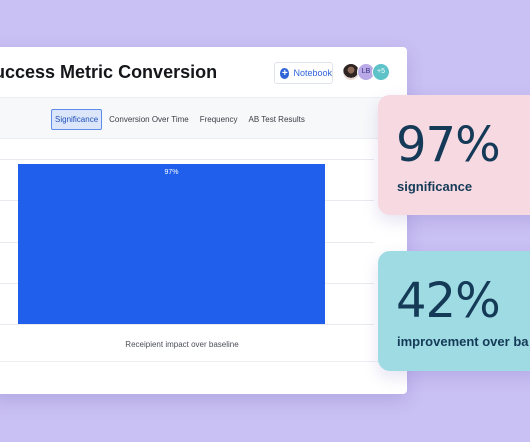 Image resolution: width=530 pixels, height=442 pixels. What do you see at coordinates (149, 119) in the screenshot?
I see `tab-conversion-over-time: Conversion Over Time` at bounding box center [149, 119].